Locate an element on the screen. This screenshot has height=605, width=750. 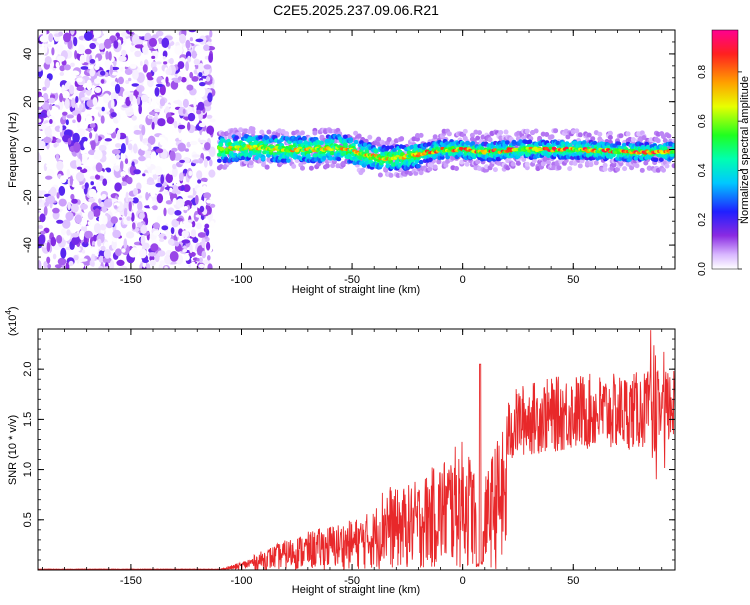
colorbar-tick-label: 0.6 is located at coordinates (702, 121).